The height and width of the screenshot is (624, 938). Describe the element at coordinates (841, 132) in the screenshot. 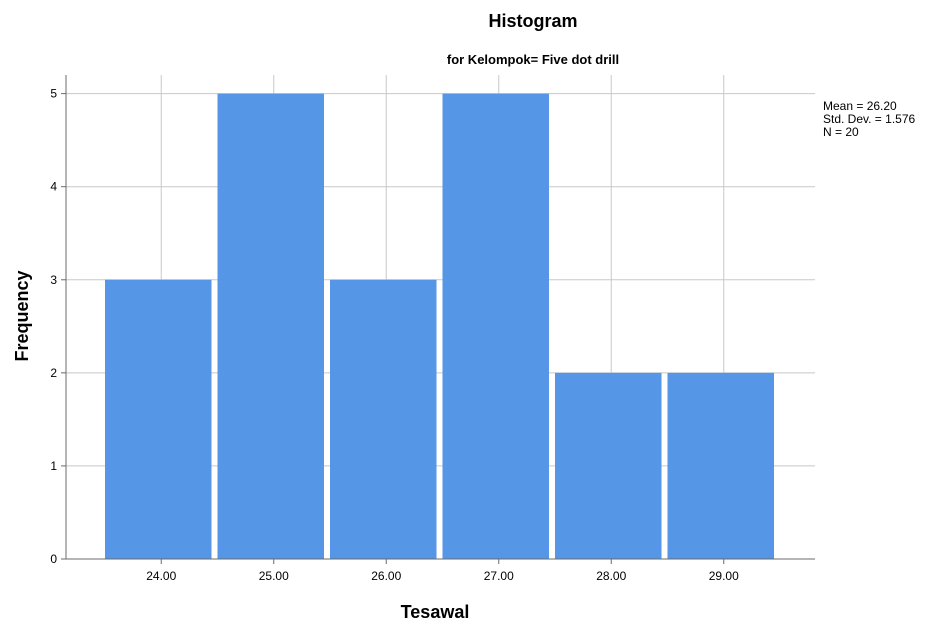

I see `stat-n: N = 20` at that location.